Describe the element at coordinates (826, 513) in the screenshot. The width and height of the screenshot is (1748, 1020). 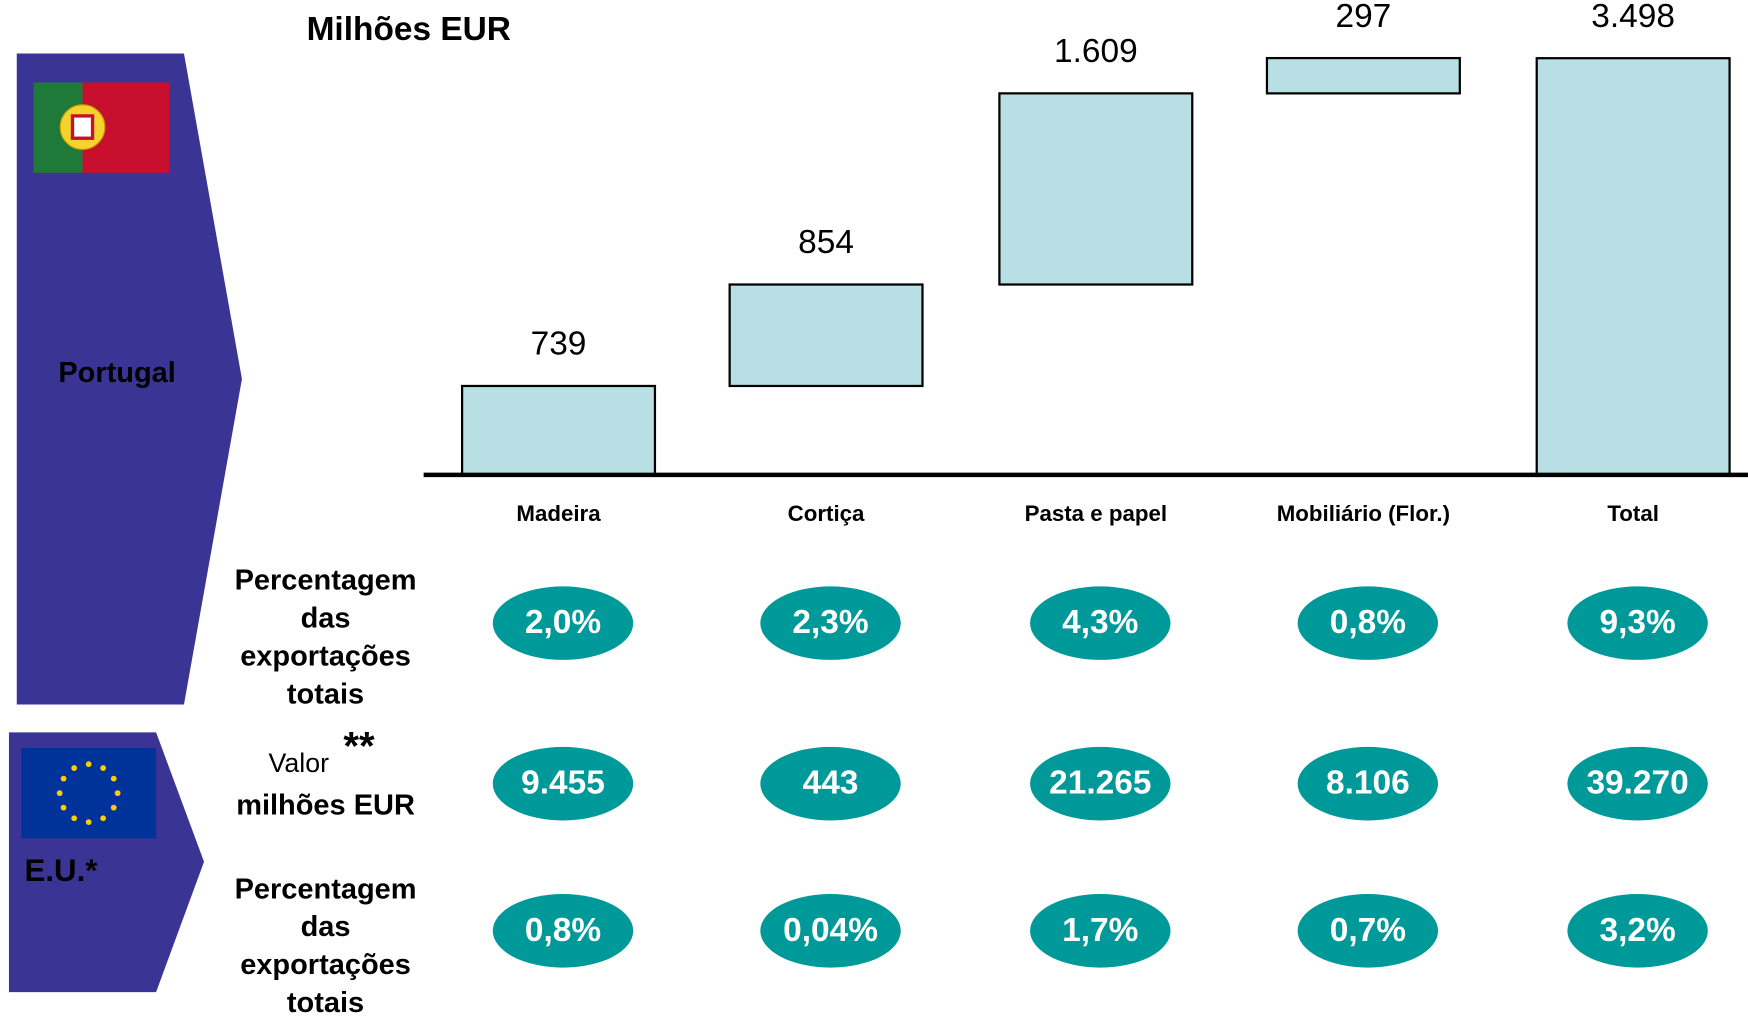
I see `x-tick-label: Cortiça` at that location.